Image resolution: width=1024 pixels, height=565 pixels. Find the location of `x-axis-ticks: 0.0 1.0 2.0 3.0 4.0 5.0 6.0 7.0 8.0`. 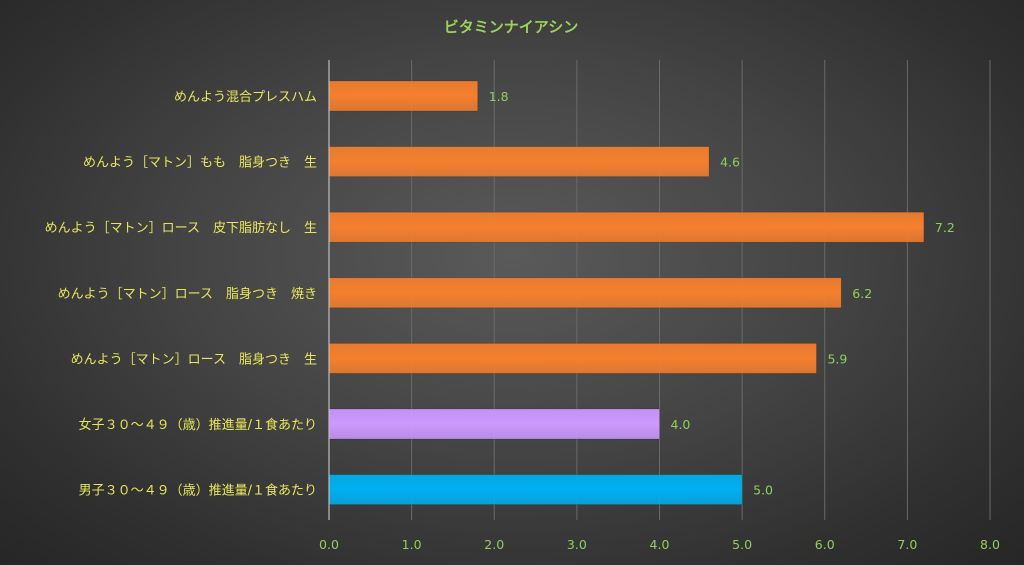

x-axis-ticks: 0.0 1.0 2.0 3.0 4.0 5.0 6.0 7.0 8.0 is located at coordinates (659, 544).